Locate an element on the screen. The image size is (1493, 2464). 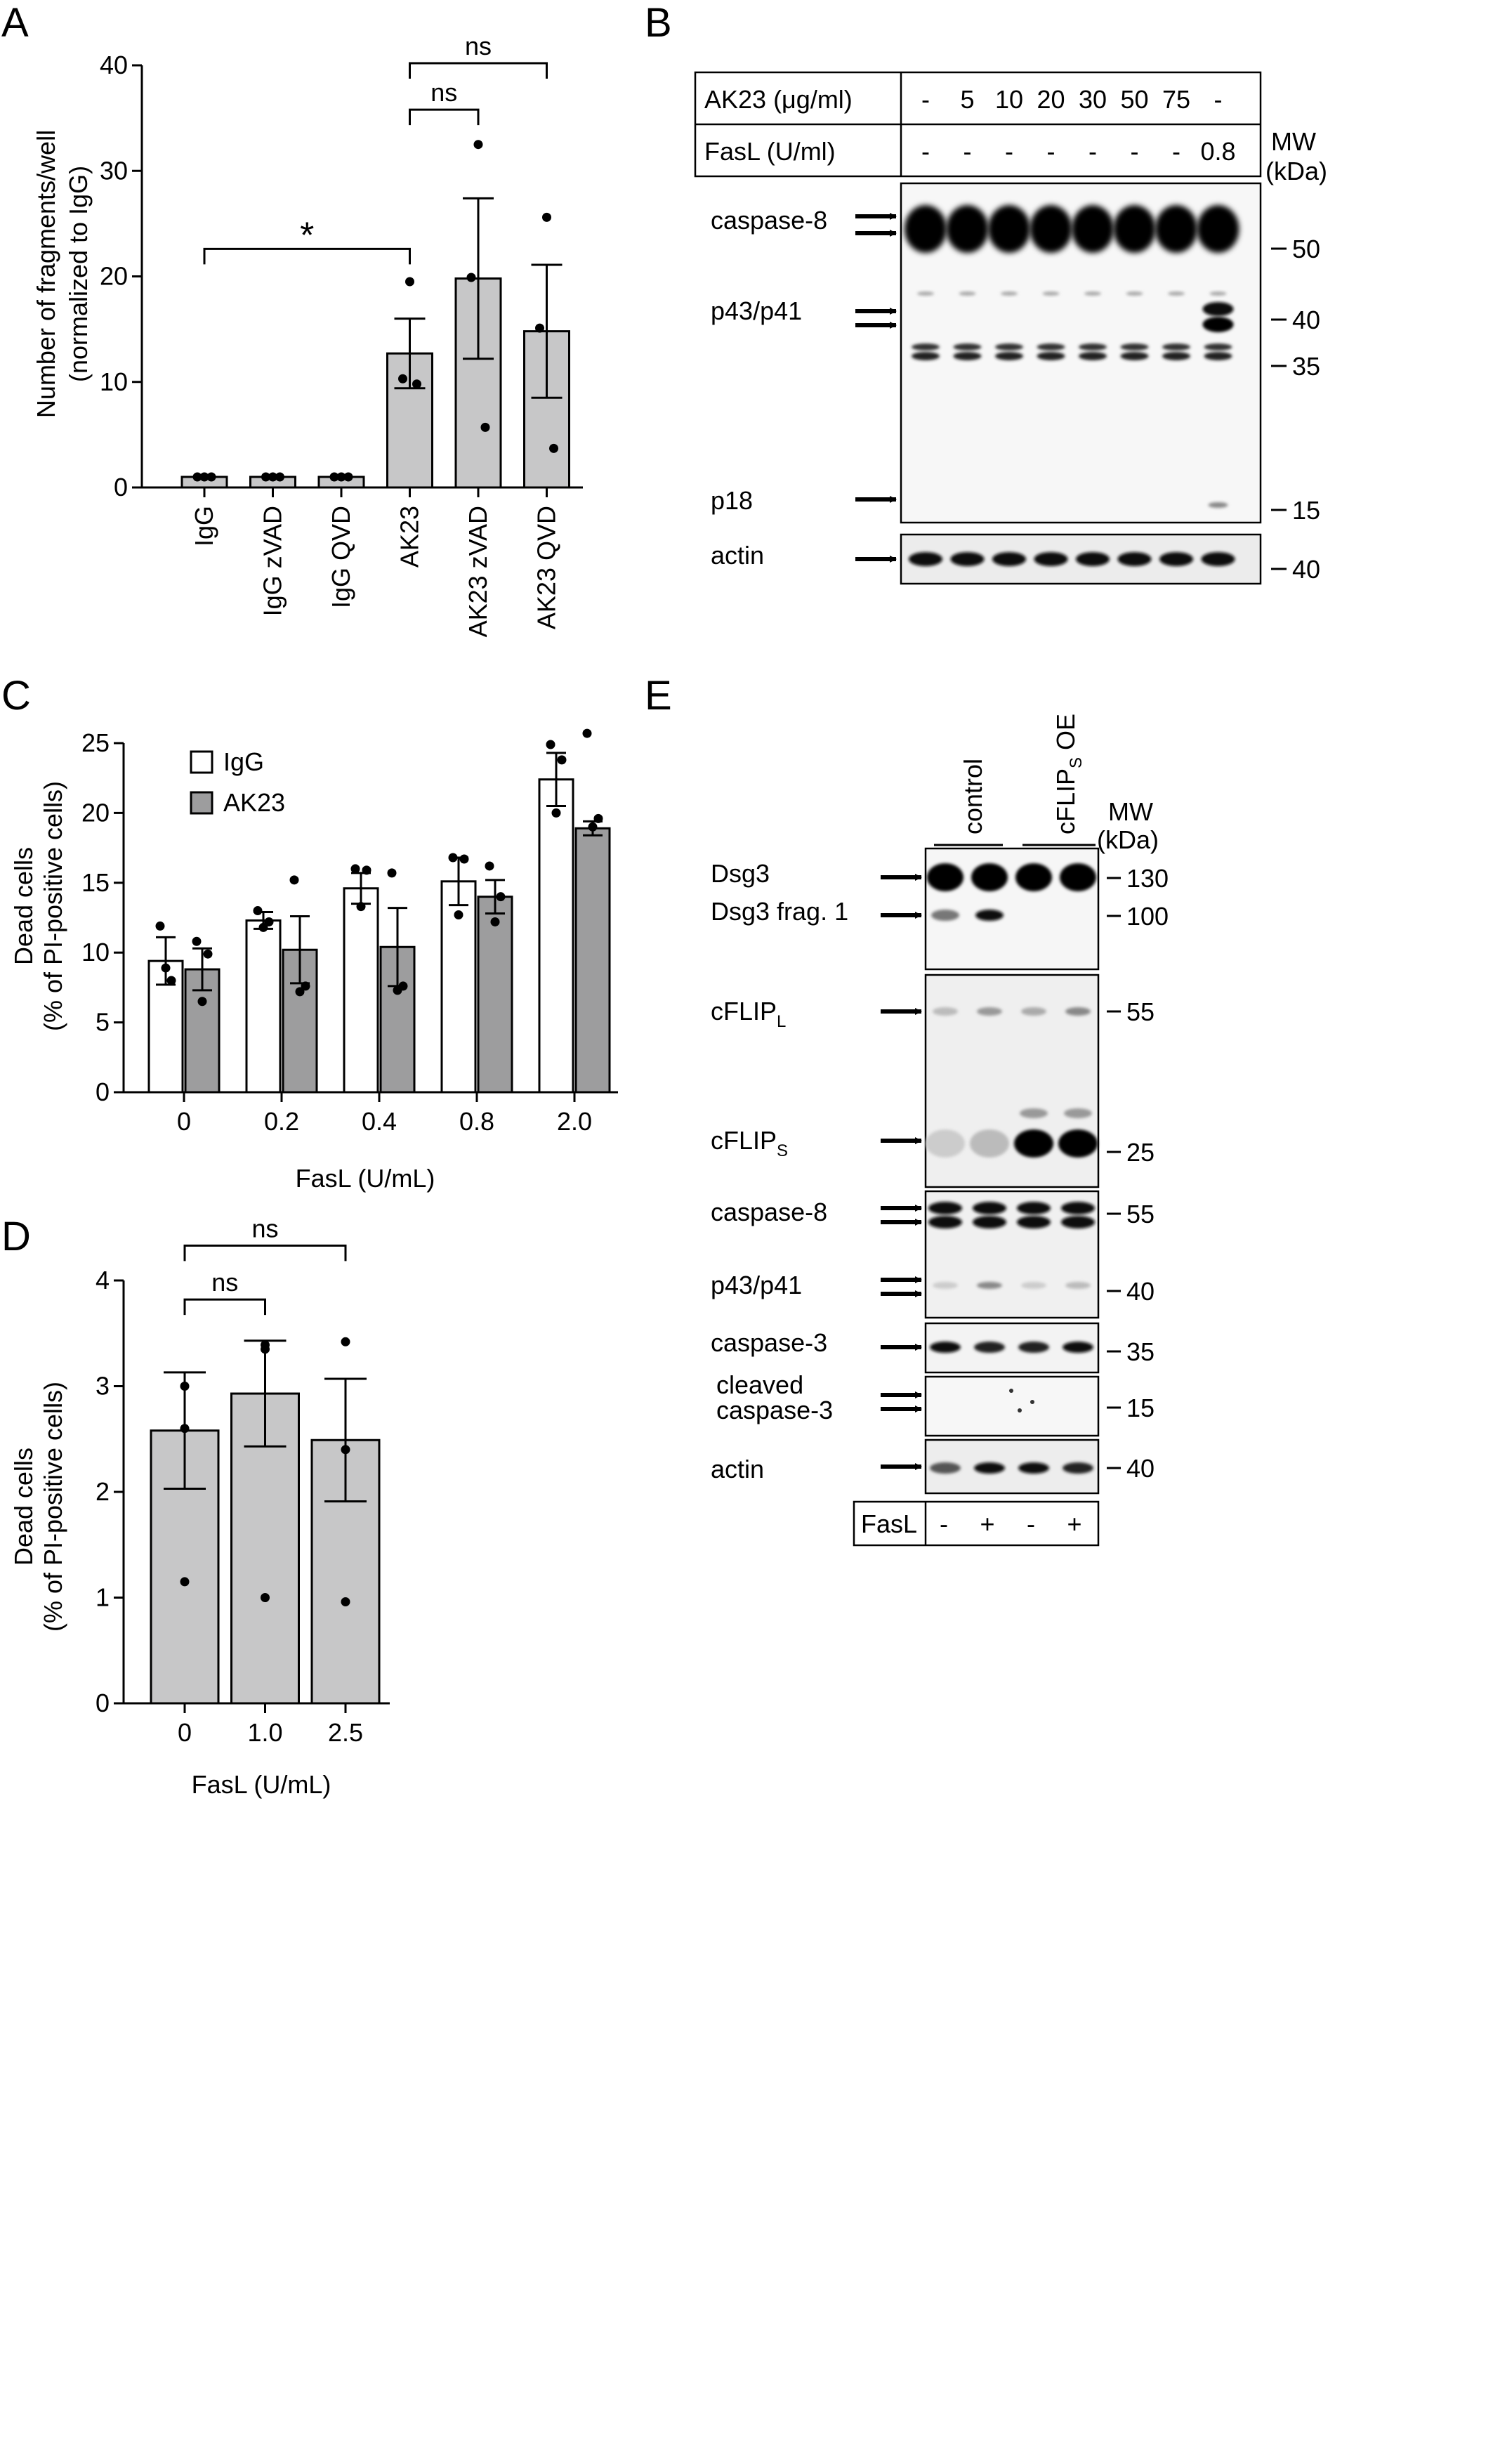
y-tick-label: 2 is located at coordinates (103, 1492).